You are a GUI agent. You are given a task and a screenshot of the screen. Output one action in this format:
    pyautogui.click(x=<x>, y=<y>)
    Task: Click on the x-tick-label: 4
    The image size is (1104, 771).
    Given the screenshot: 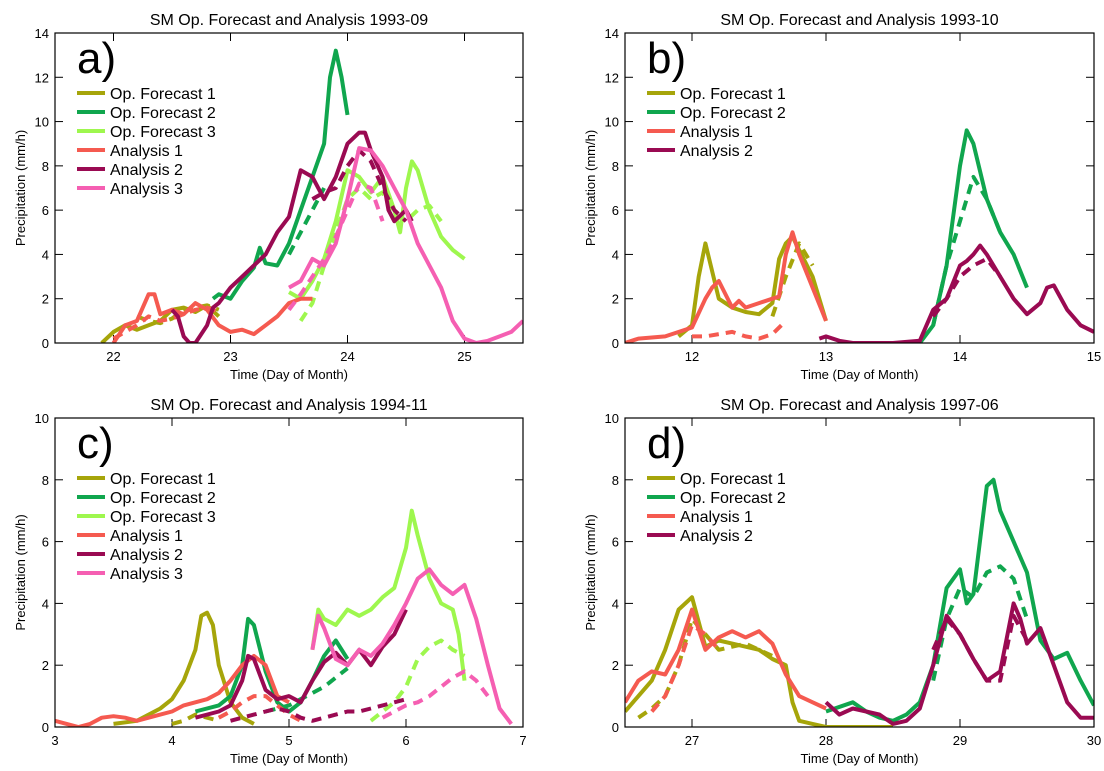 What is the action you would take?
    pyautogui.click(x=171, y=740)
    